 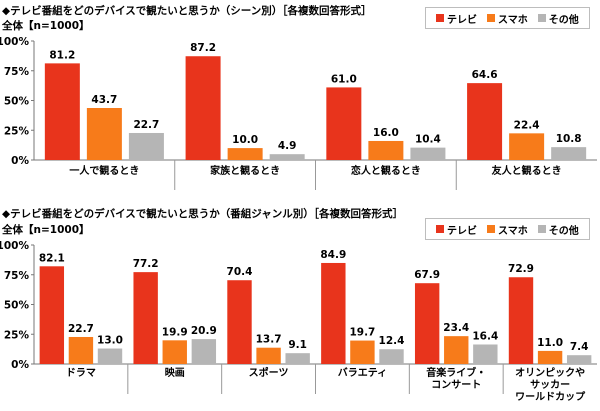 What do you see at coordinates (569, 139) in the screenshot?
I see `data-label: 10.8` at bounding box center [569, 139].